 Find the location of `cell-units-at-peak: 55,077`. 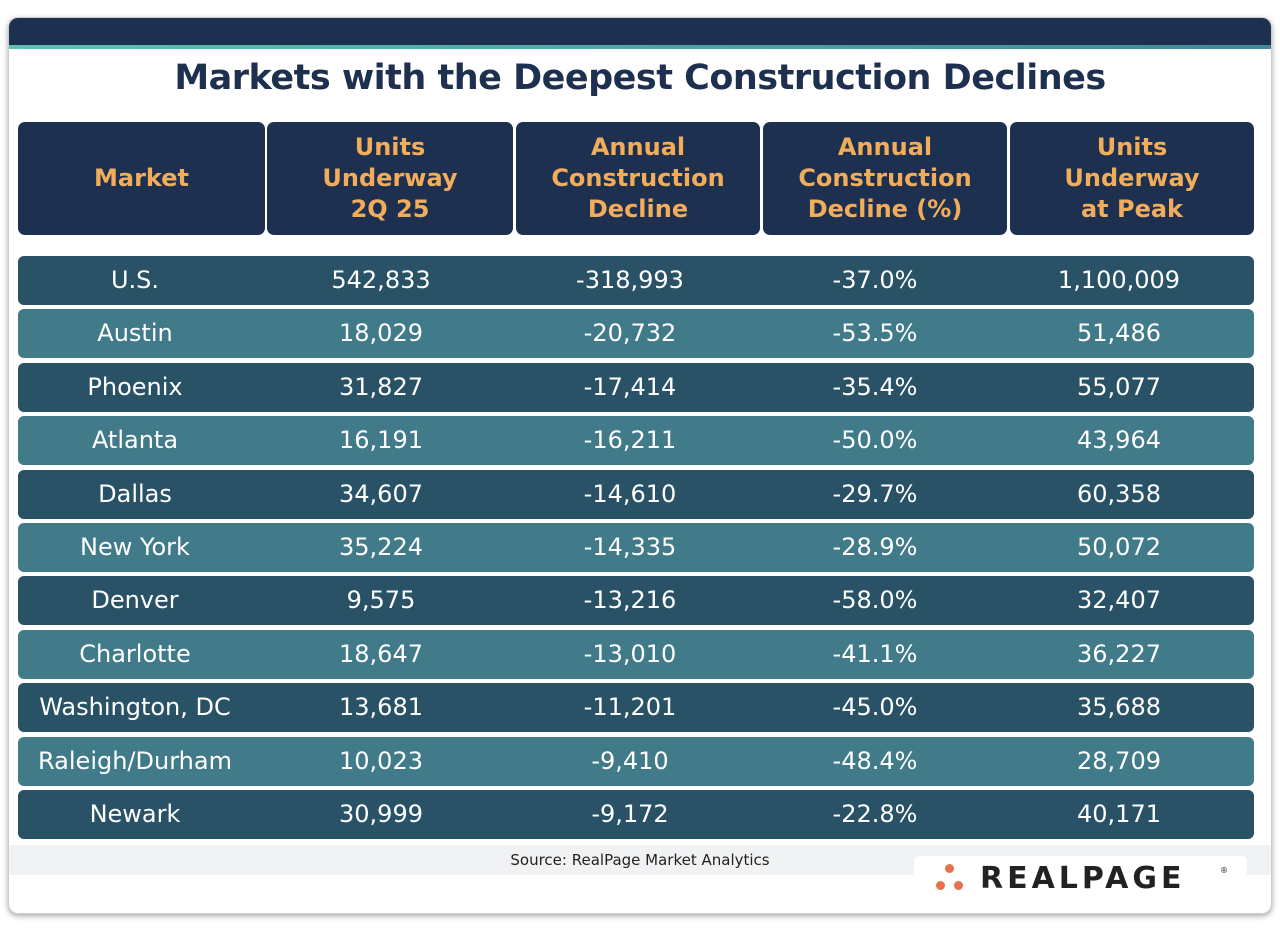

cell-units-at-peak: 55,077 is located at coordinates (1119, 386).